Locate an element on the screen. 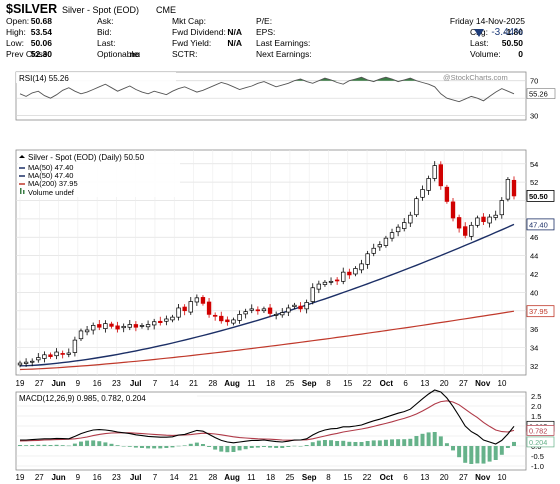 The width and height of the screenshot is (560, 484). field-value: -1.80 is located at coordinates (514, 32).